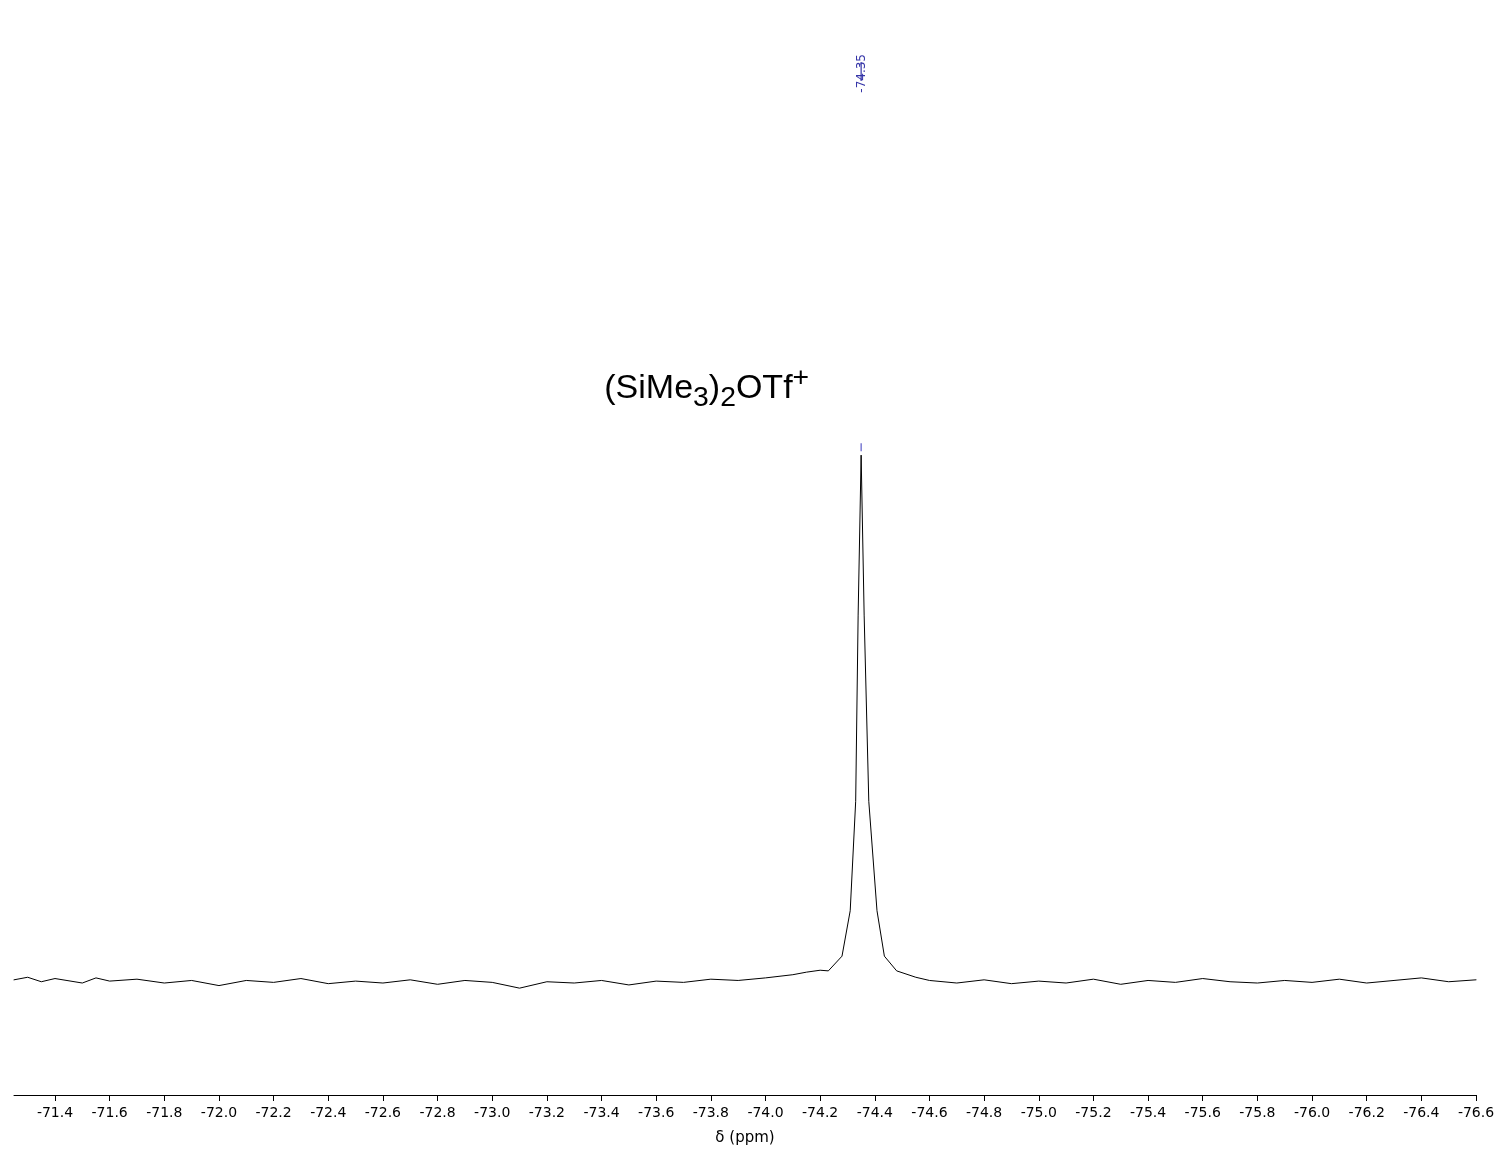 This screenshot has width=1504, height=1150. I want to click on x-tick-label: -71.6, so click(109, 1112).